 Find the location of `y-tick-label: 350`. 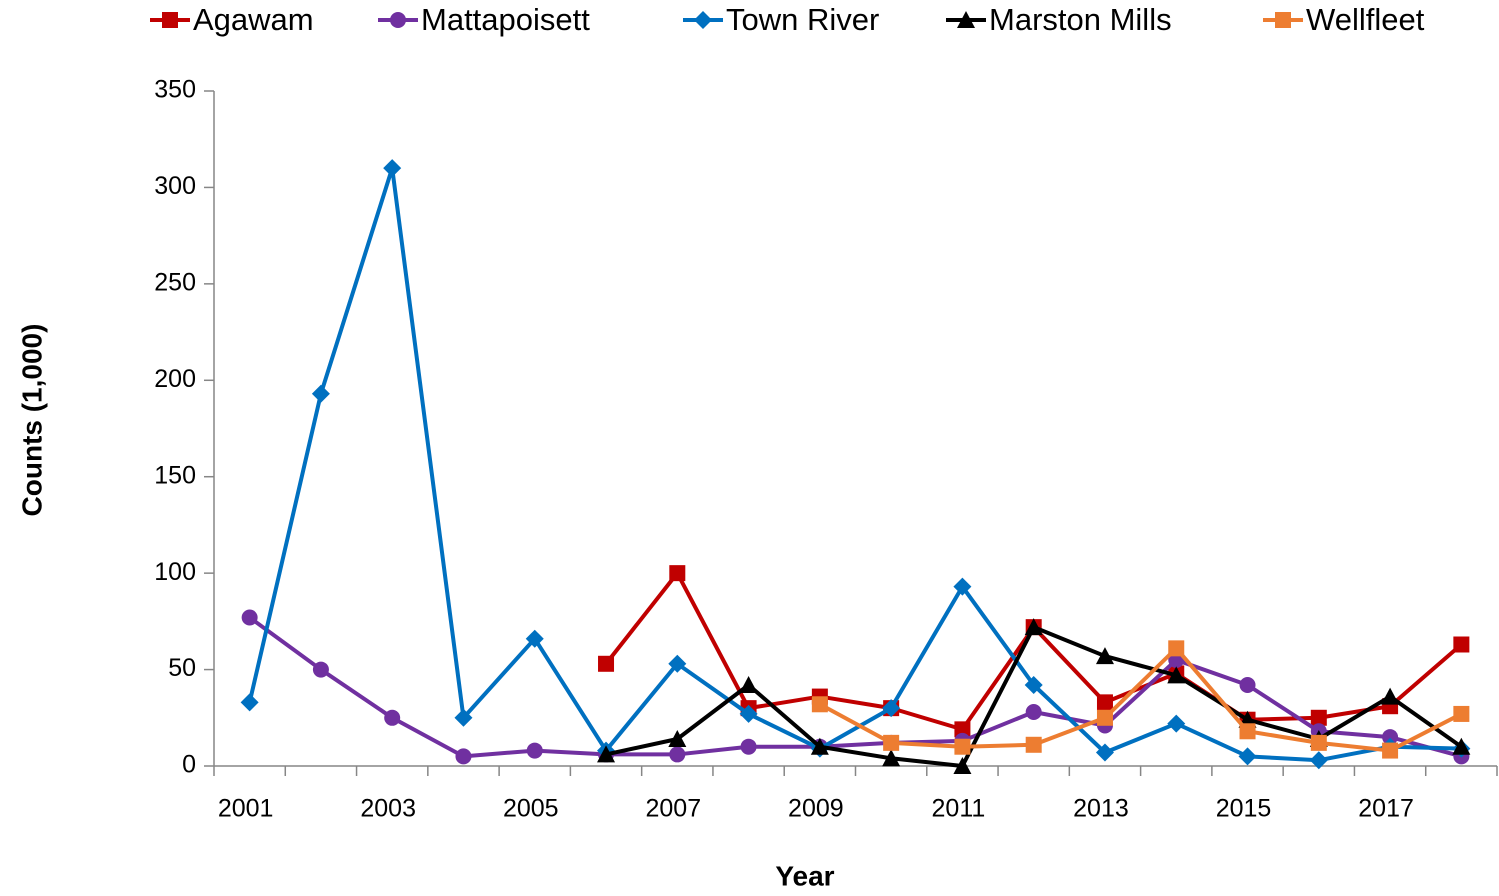

y-tick-label: 350 is located at coordinates (175, 90).